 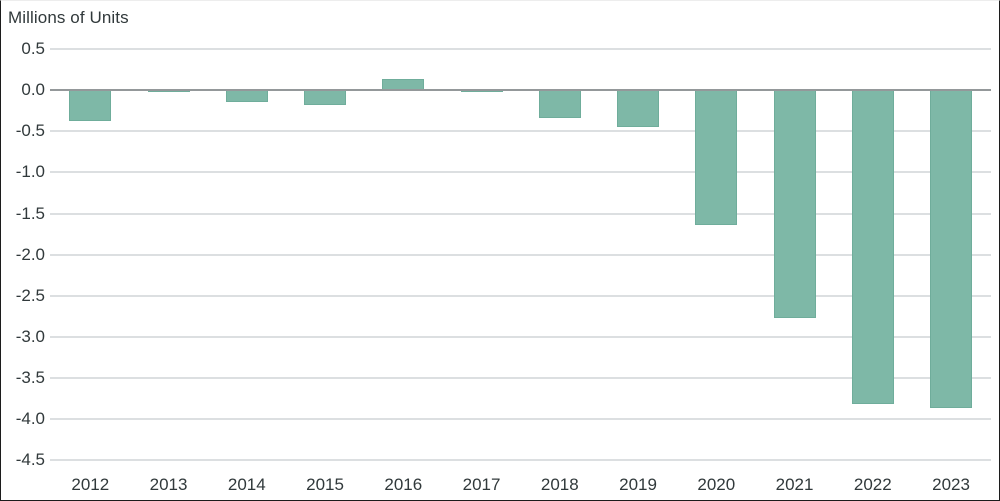 I want to click on y-tick-label: -1.5, so click(x=30, y=213).